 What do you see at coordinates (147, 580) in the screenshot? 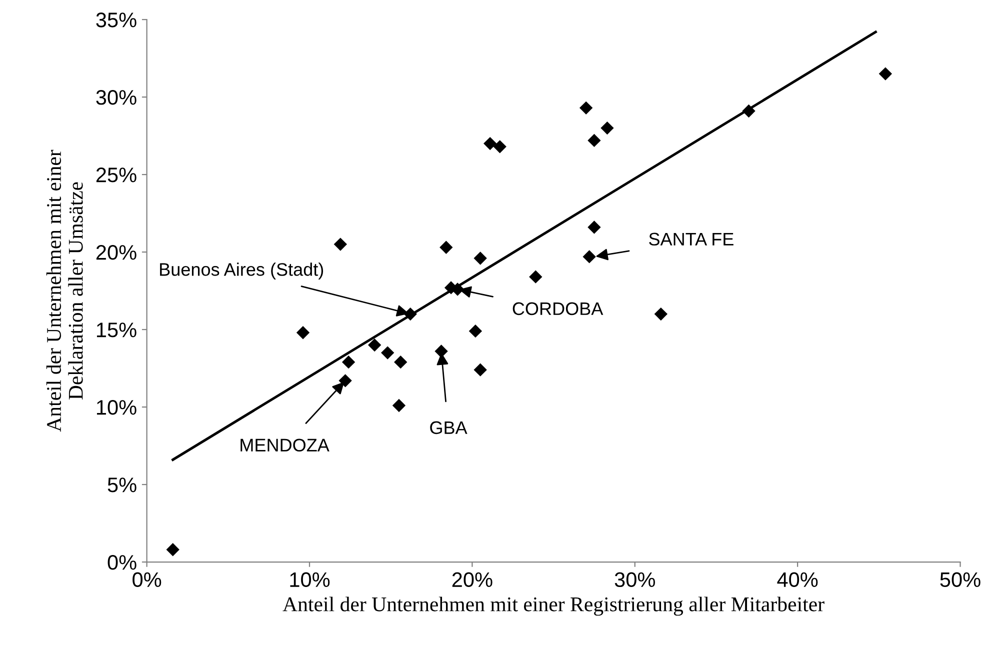
I see `x-tick-label: 0%` at bounding box center [147, 580].